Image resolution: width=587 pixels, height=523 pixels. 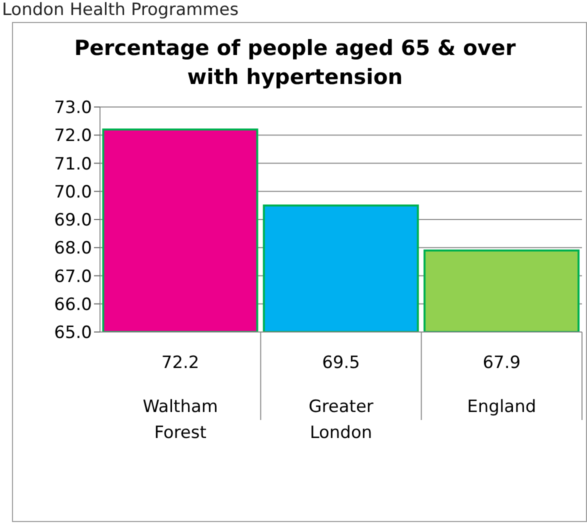 What do you see at coordinates (180, 420) in the screenshot?
I see `x-tick-label: Waltham Forest` at bounding box center [180, 420].